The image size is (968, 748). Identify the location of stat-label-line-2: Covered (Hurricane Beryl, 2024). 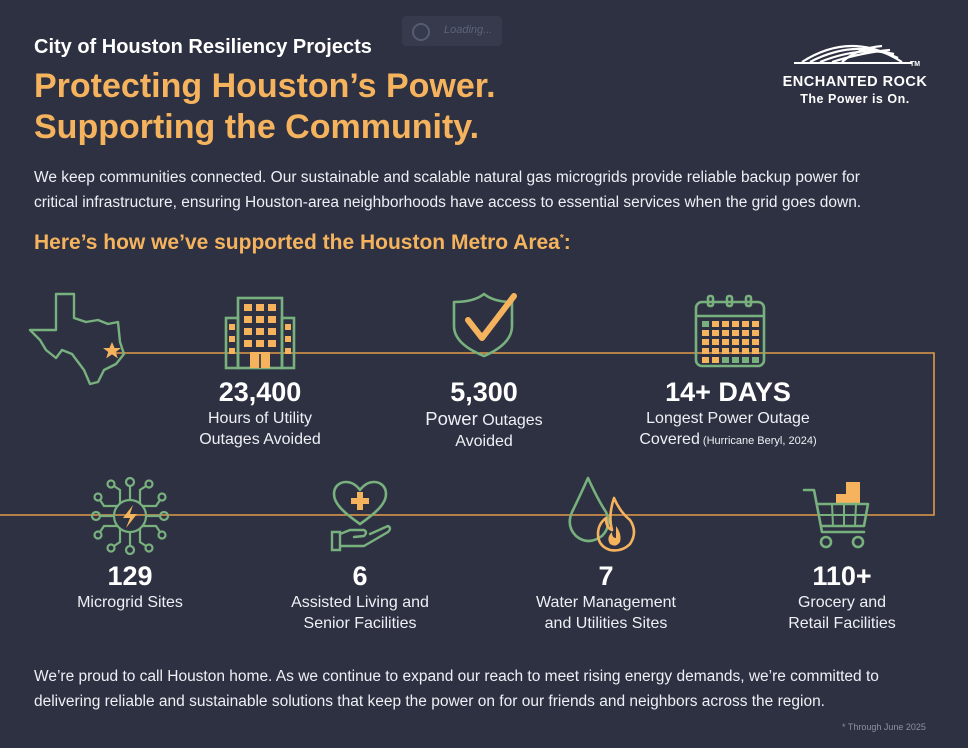
(728, 439).